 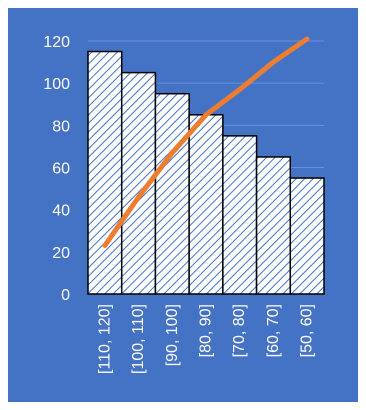 What do you see at coordinates (273, 330) in the screenshot?
I see `x-tick-label: [60, 70]` at bounding box center [273, 330].